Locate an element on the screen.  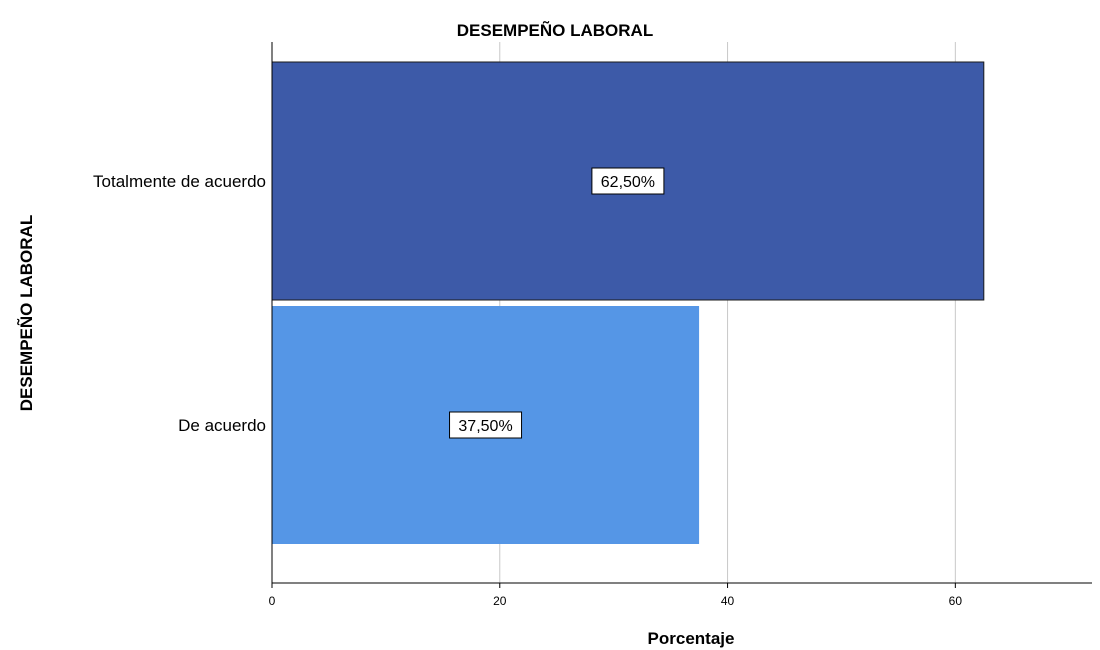
category-label: De acuerdo is located at coordinates (222, 425).